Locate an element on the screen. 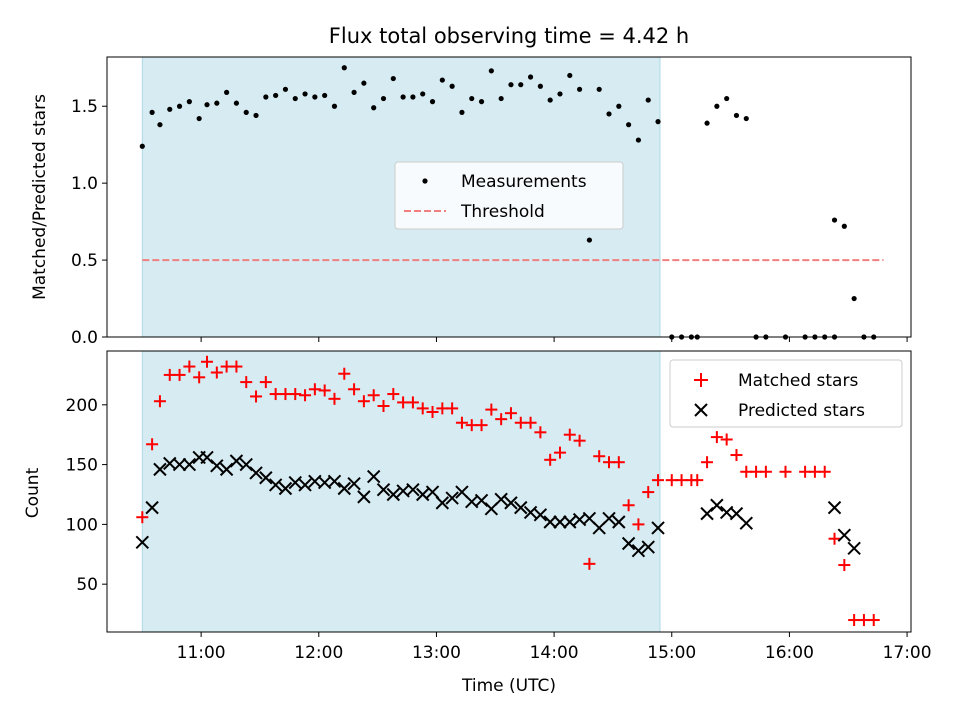 Image resolution: width=960 pixels, height=720 pixels. y-tick-label: 1.0 is located at coordinates (84, 184).